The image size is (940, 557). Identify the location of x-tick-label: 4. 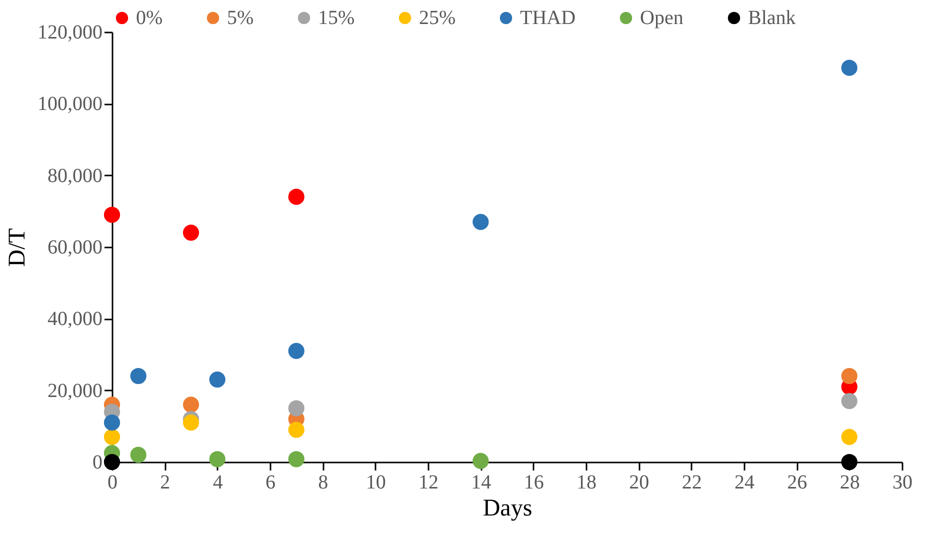
(217, 483).